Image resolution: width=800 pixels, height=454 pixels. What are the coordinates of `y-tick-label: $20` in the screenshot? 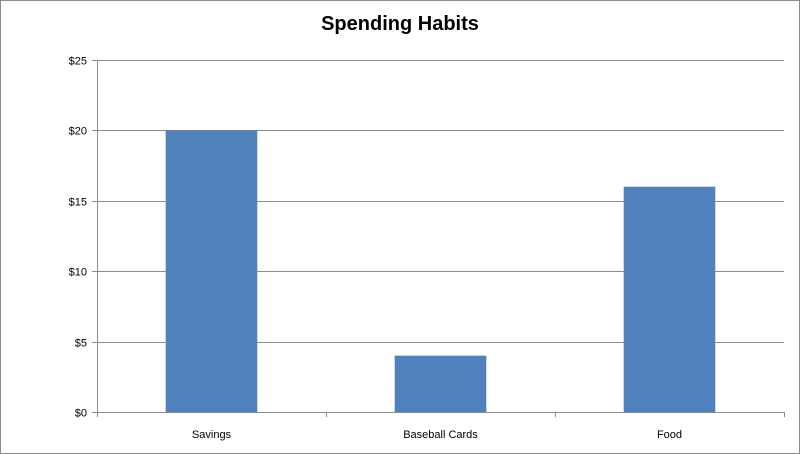 It's located at (78, 132).